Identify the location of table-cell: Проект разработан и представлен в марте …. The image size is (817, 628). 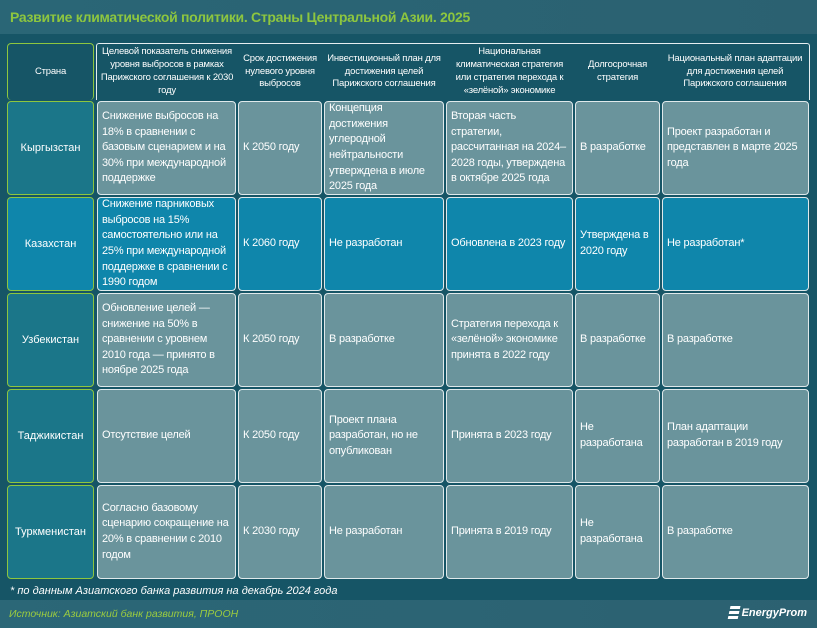
(735, 148).